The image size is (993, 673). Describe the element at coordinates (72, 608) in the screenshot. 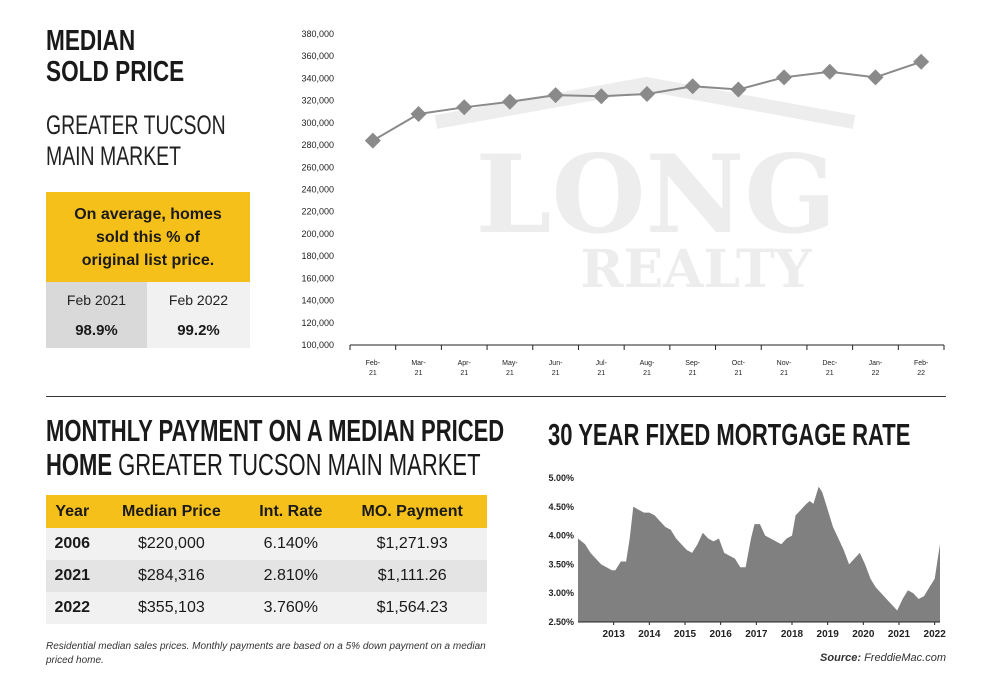

I see `table-cell-year: 2022` at that location.